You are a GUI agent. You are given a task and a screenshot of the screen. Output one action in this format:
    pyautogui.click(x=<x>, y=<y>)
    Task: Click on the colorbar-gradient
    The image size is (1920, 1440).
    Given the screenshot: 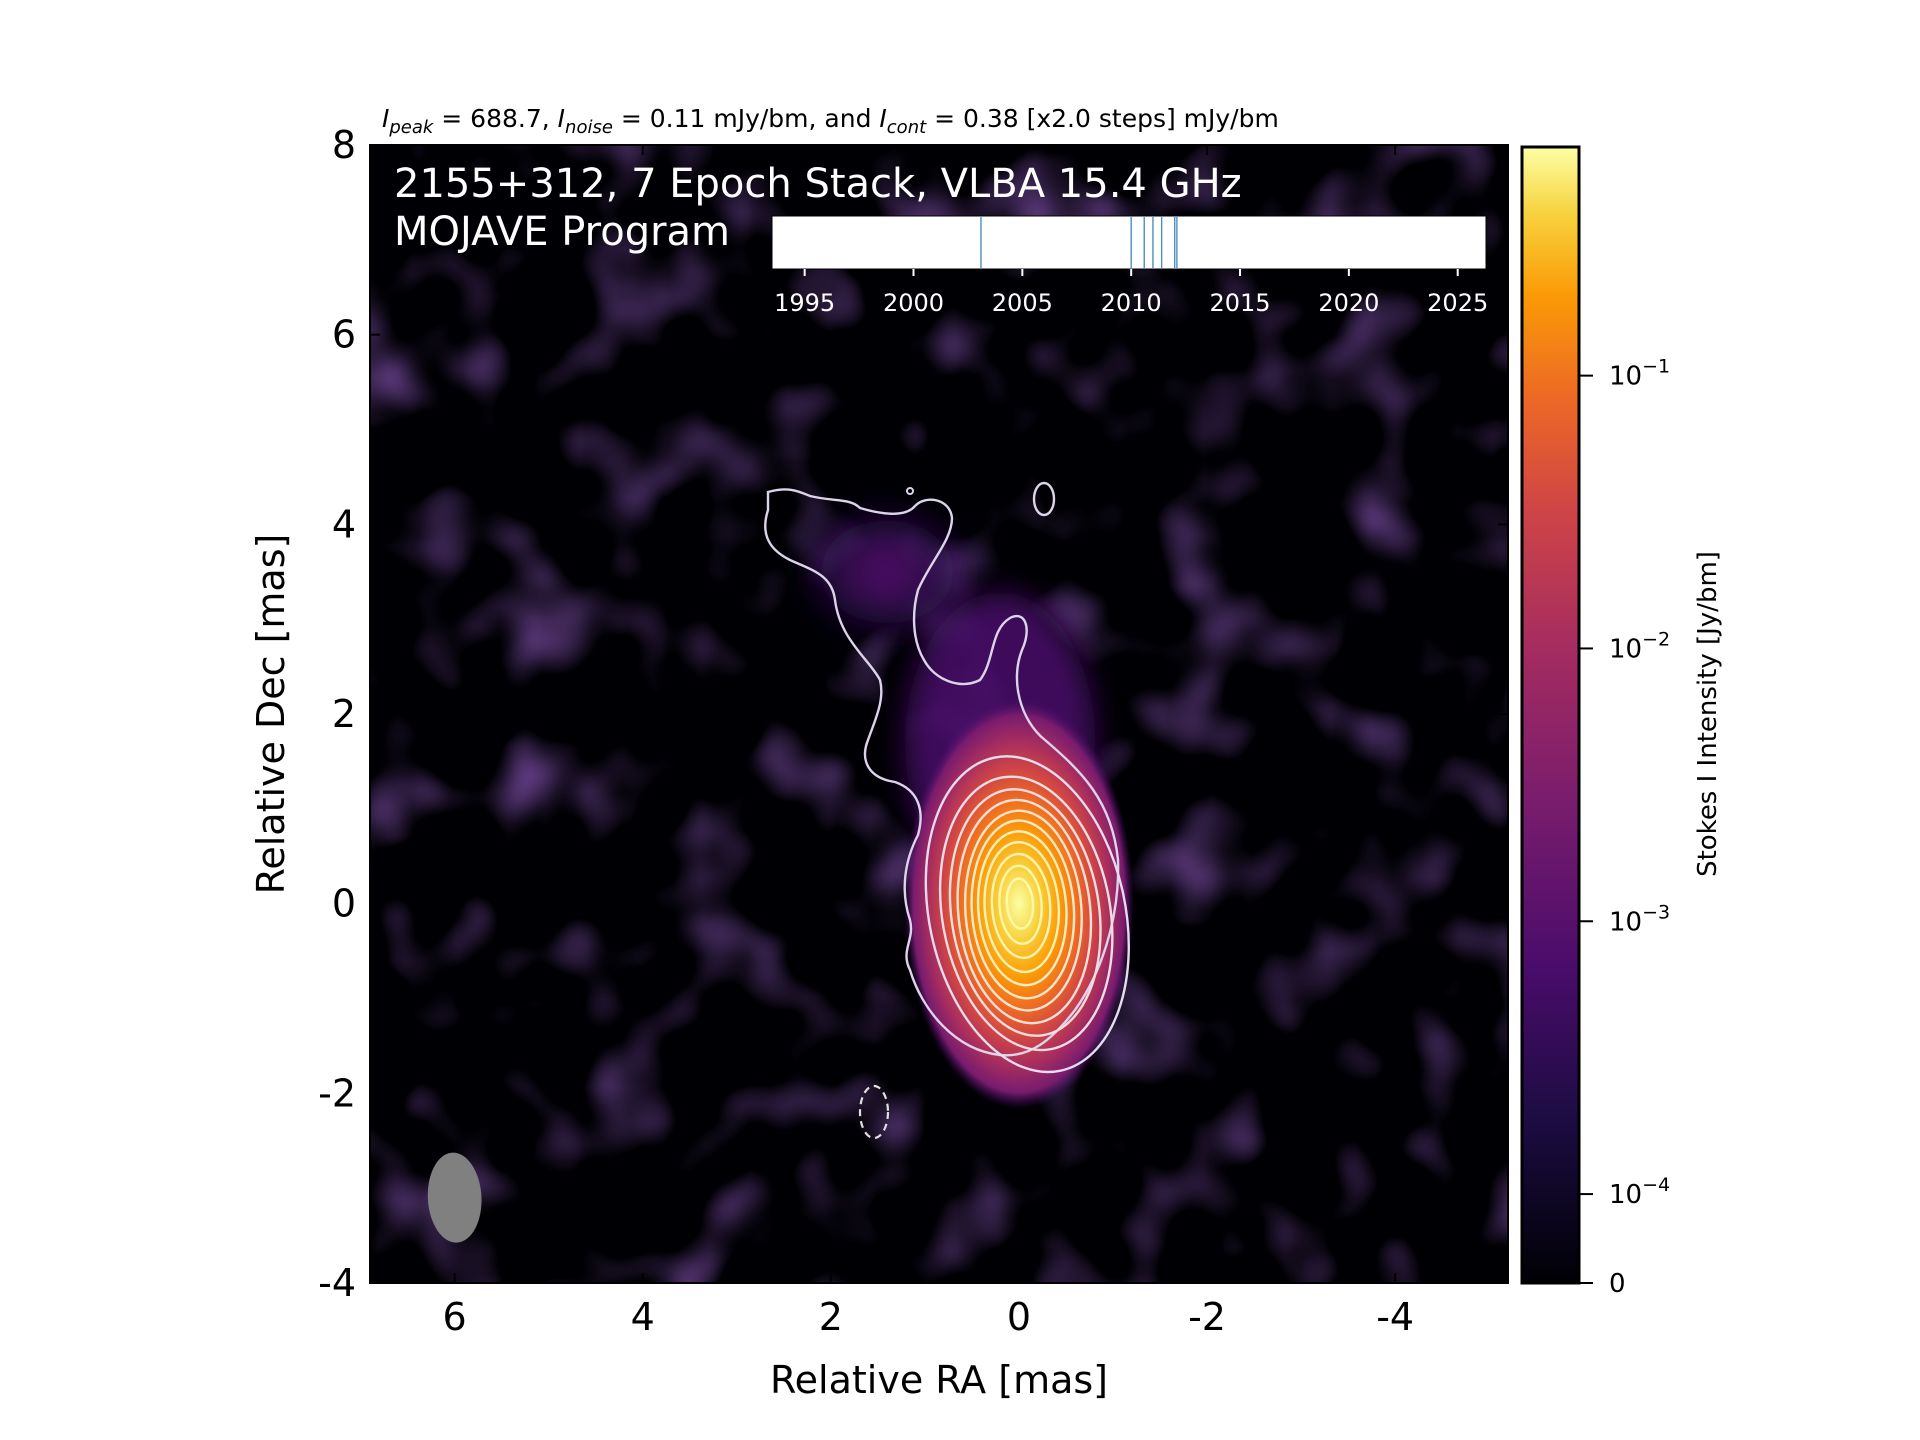 What is the action you would take?
    pyautogui.click(x=1550, y=715)
    